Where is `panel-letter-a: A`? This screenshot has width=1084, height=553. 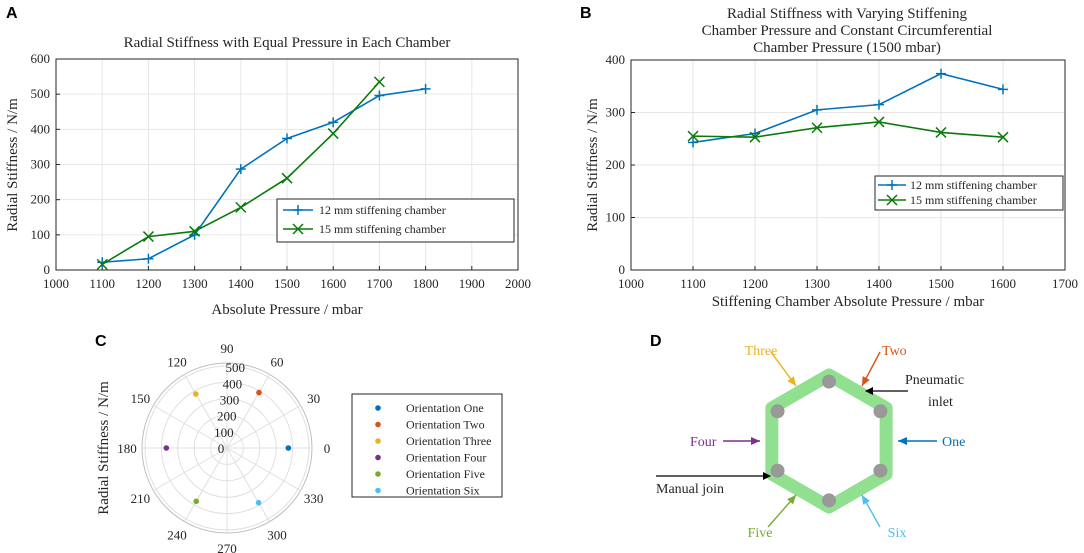
panel-letter-a: A is located at coordinates (12, 13).